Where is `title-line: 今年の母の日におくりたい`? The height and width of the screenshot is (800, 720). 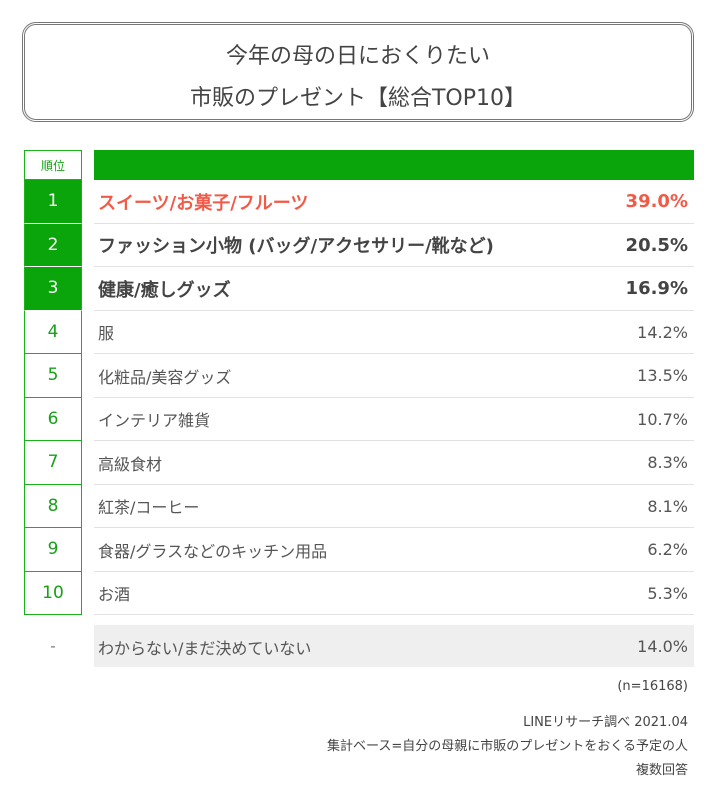 title-line: 今年の母の日におくりたい is located at coordinates (357, 56).